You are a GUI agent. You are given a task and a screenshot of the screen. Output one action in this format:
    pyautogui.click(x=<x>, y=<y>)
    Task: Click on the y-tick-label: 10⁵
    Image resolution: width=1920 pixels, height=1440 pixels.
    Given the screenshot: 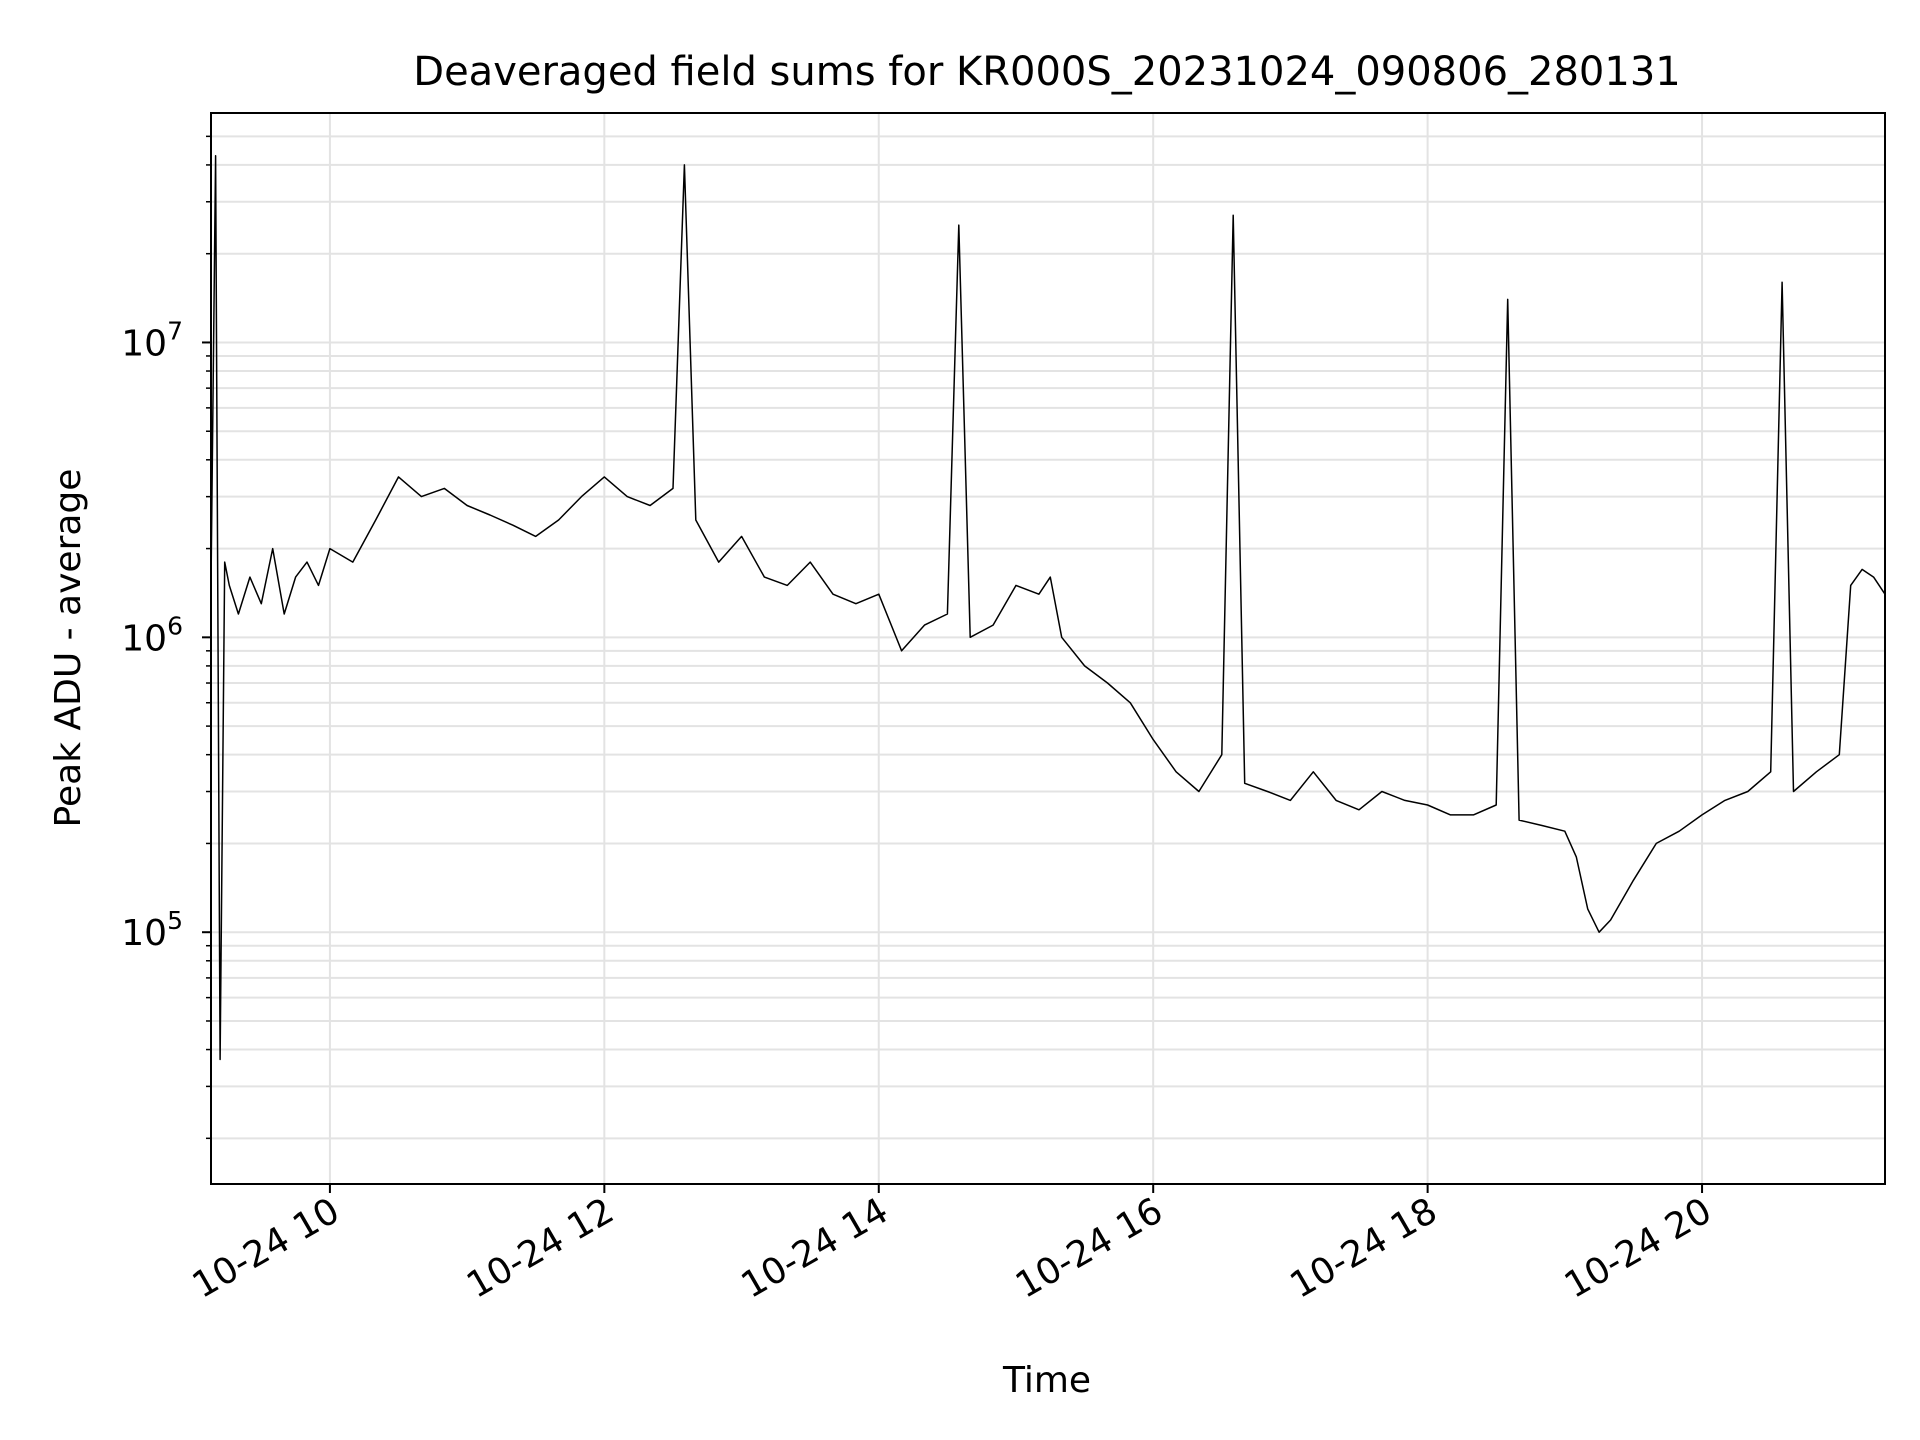 What is the action you would take?
    pyautogui.click(x=152, y=930)
    